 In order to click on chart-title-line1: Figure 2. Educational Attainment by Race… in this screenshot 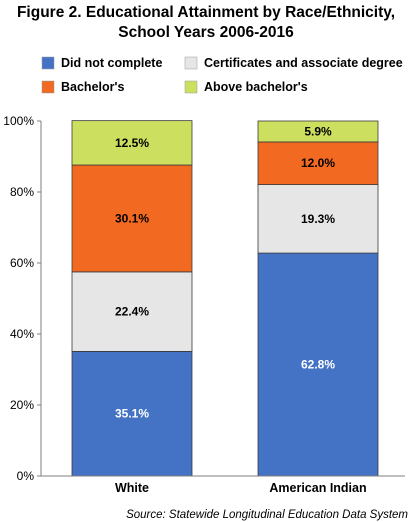, I will do `click(206, 12)`.